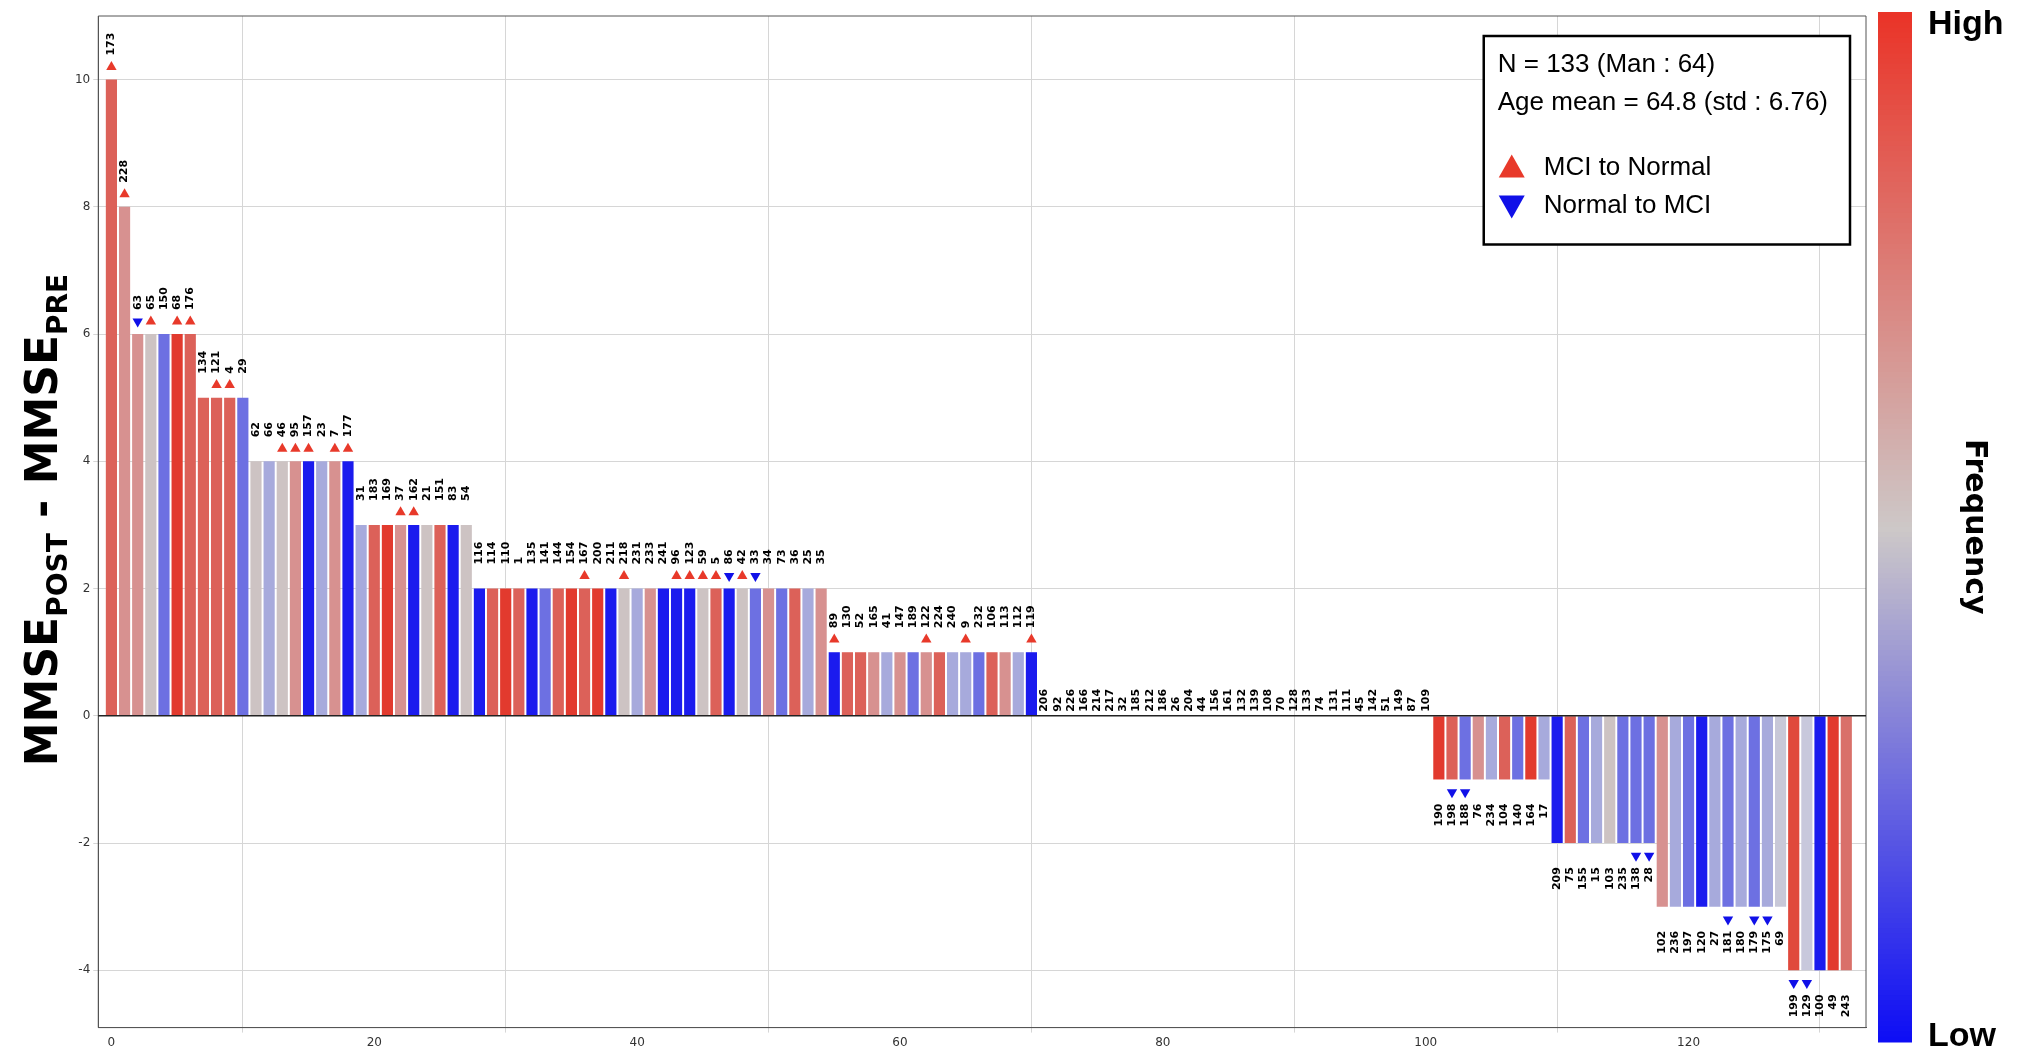 The image size is (2041, 1053). What do you see at coordinates (636, 553) in the screenshot?
I see `annotation: 231` at bounding box center [636, 553].